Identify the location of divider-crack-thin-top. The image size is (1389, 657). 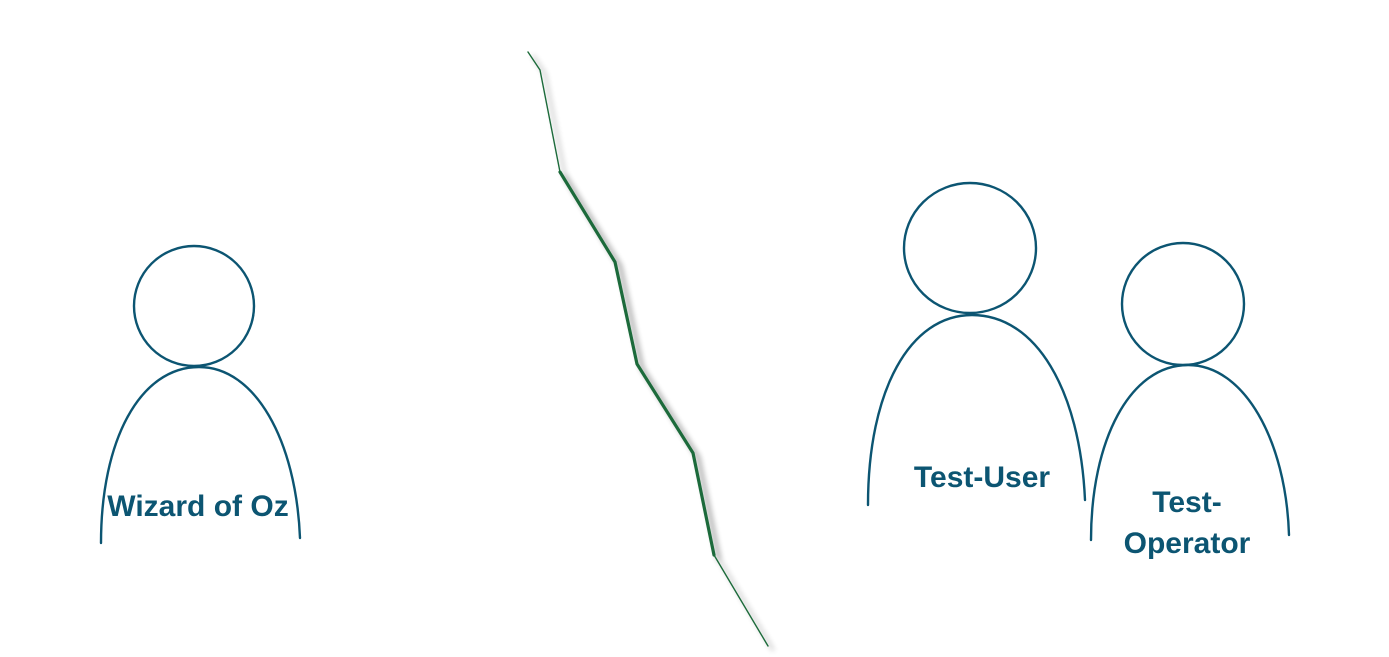
(544, 112).